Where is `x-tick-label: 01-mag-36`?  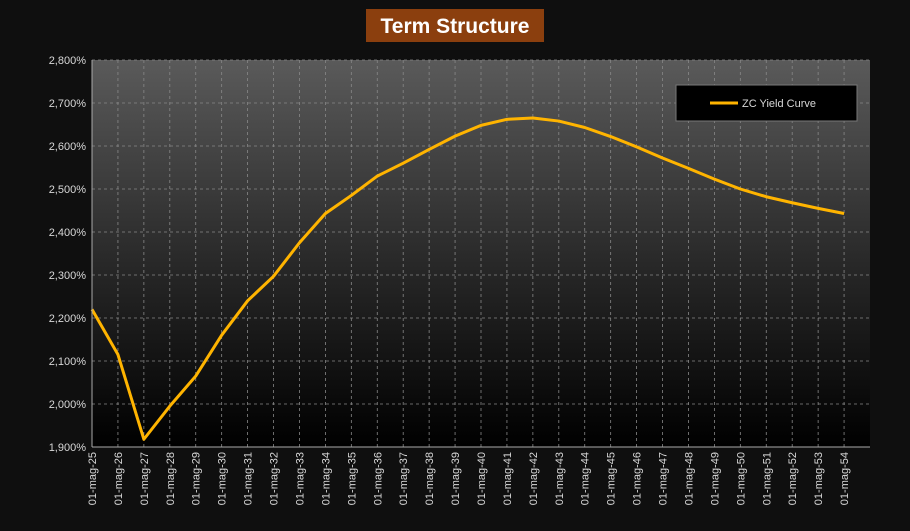 x-tick-label: 01-mag-36 is located at coordinates (378, 478).